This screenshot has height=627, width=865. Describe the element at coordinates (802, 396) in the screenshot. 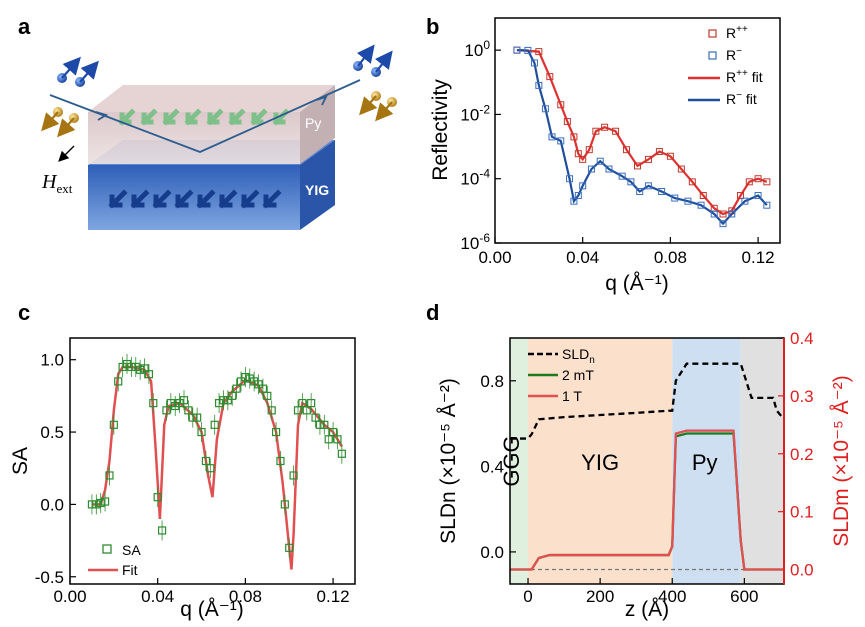

I see `panel-d-ytick-right-label: 0.3` at that location.